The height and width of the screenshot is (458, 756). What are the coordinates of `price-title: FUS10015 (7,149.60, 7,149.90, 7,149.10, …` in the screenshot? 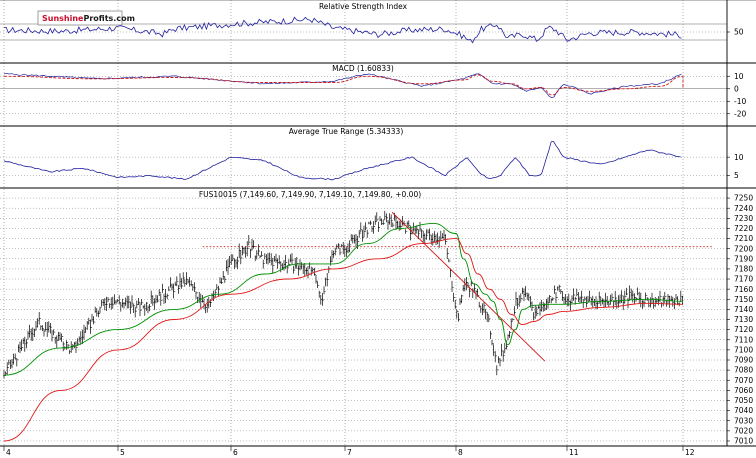 It's located at (310, 194).